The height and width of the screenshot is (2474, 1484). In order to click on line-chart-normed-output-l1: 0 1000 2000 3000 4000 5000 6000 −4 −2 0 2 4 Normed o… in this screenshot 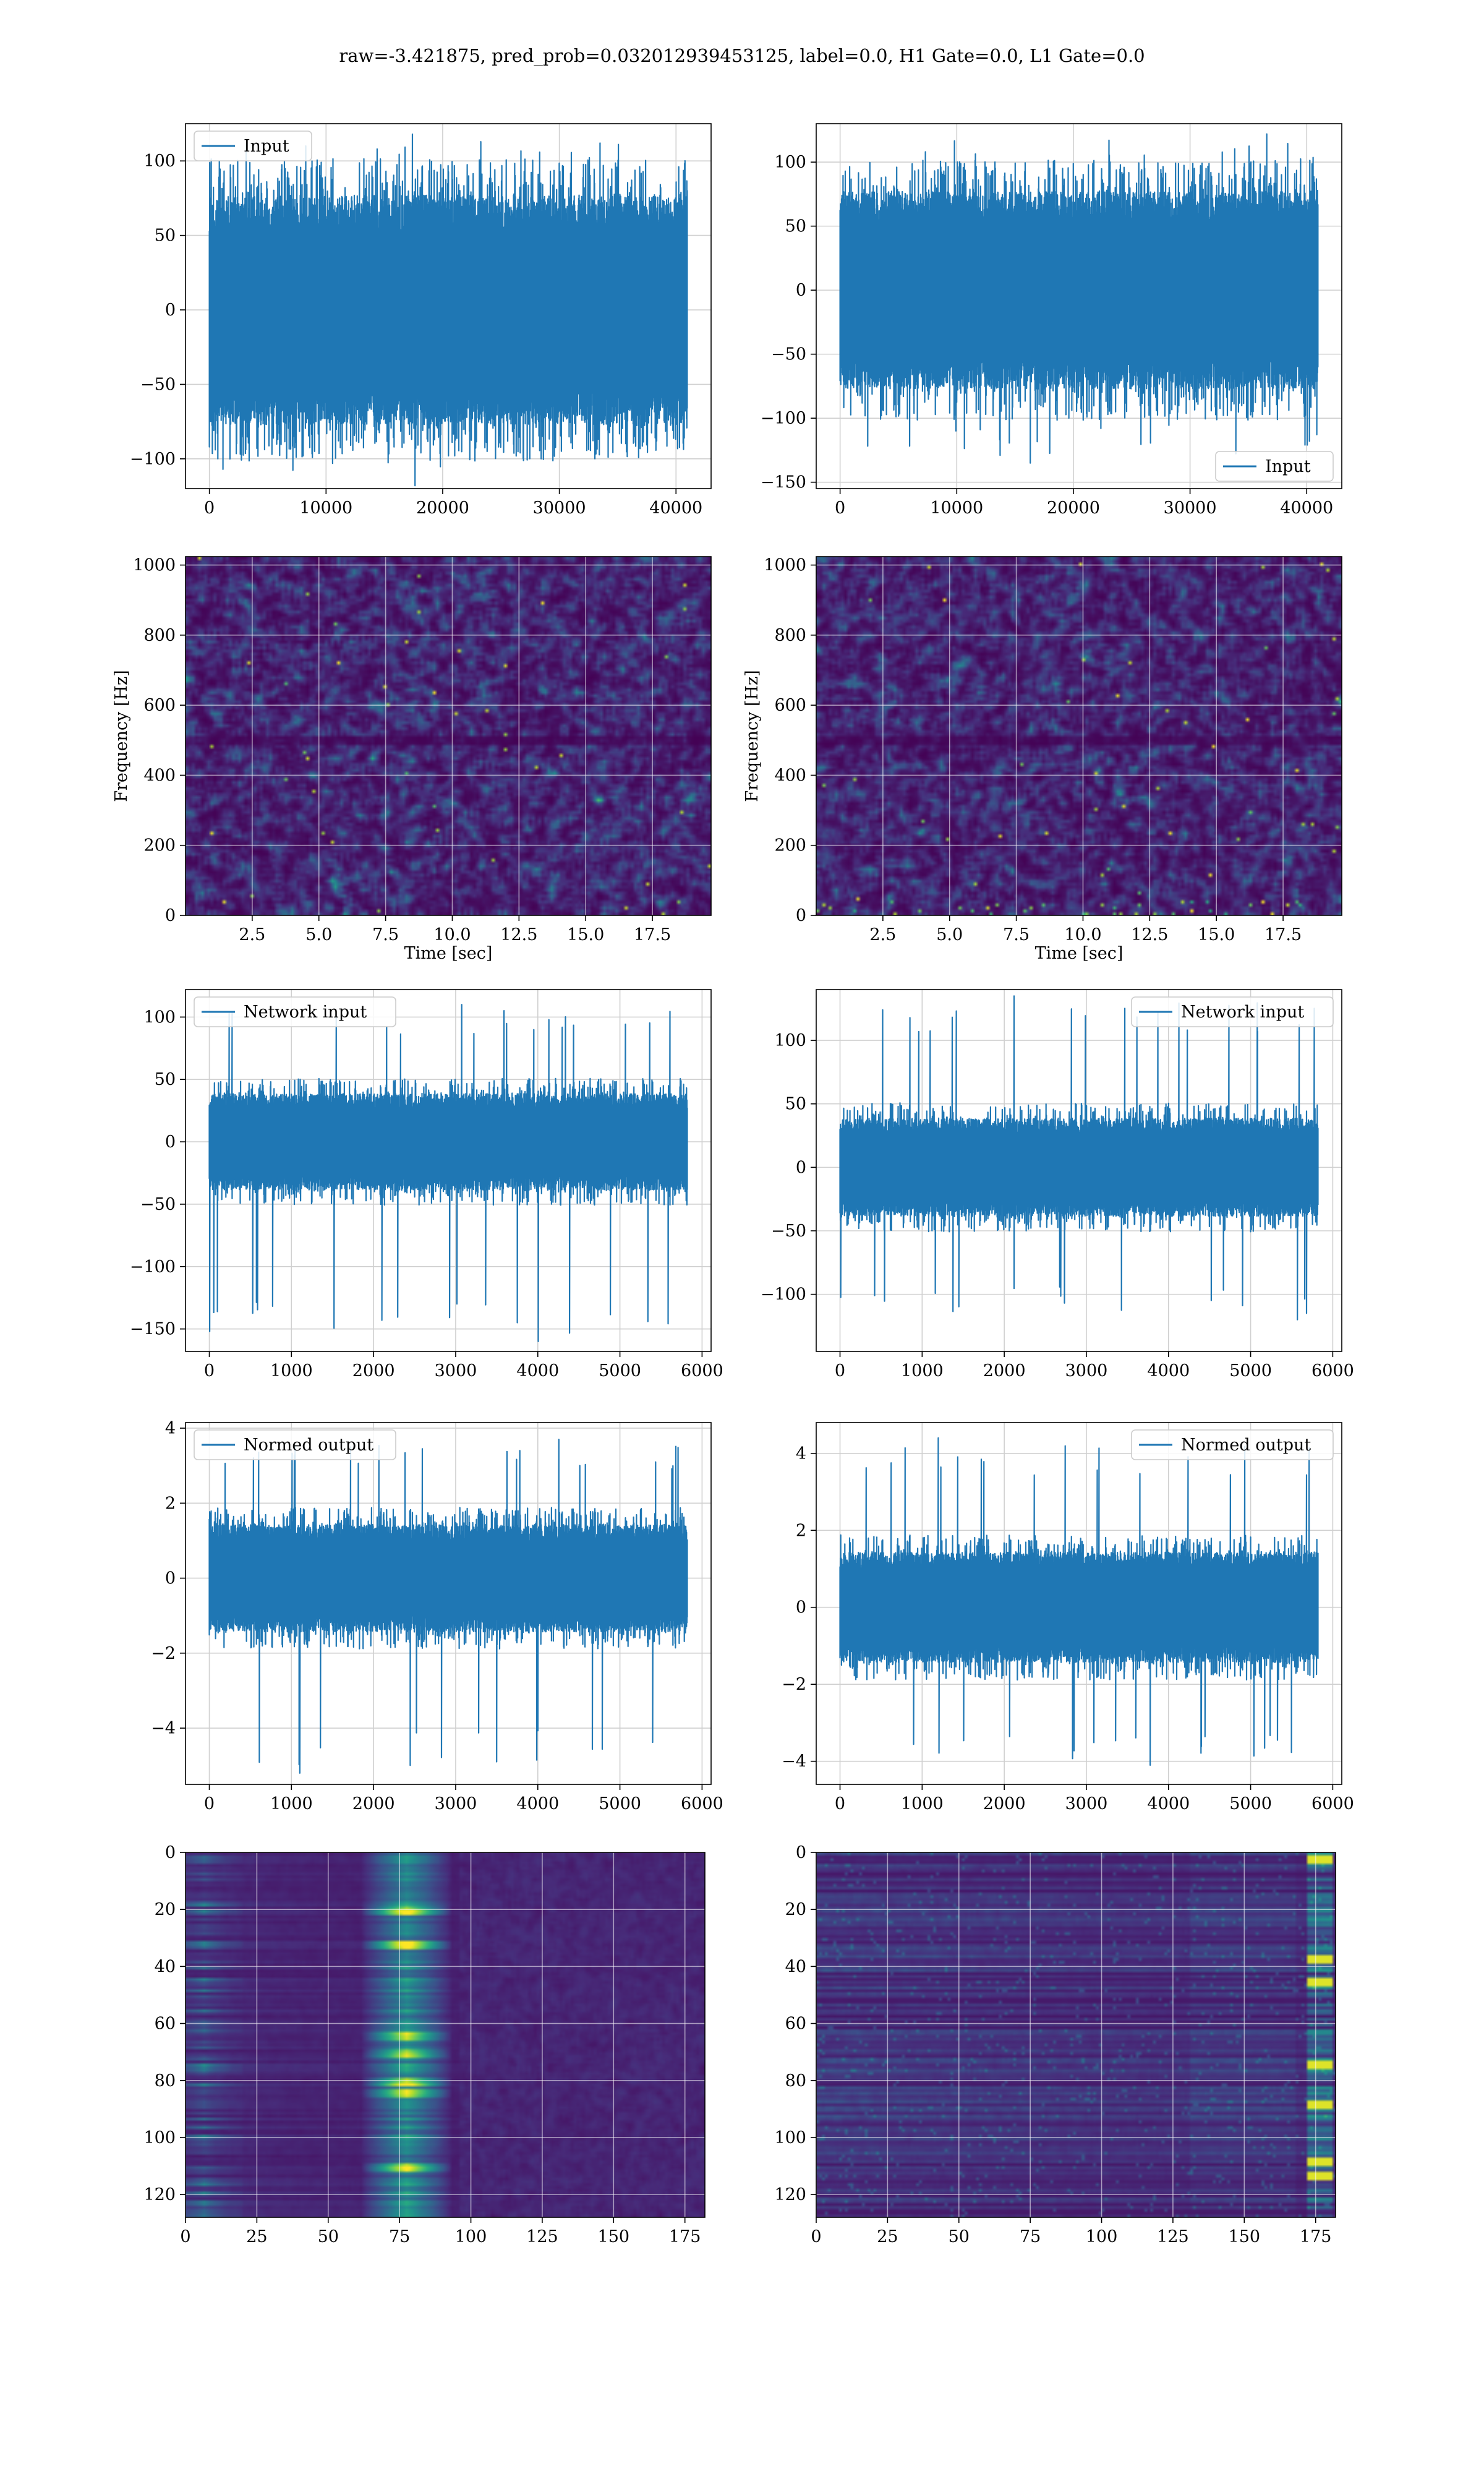, I will do `click(1068, 1617)`.